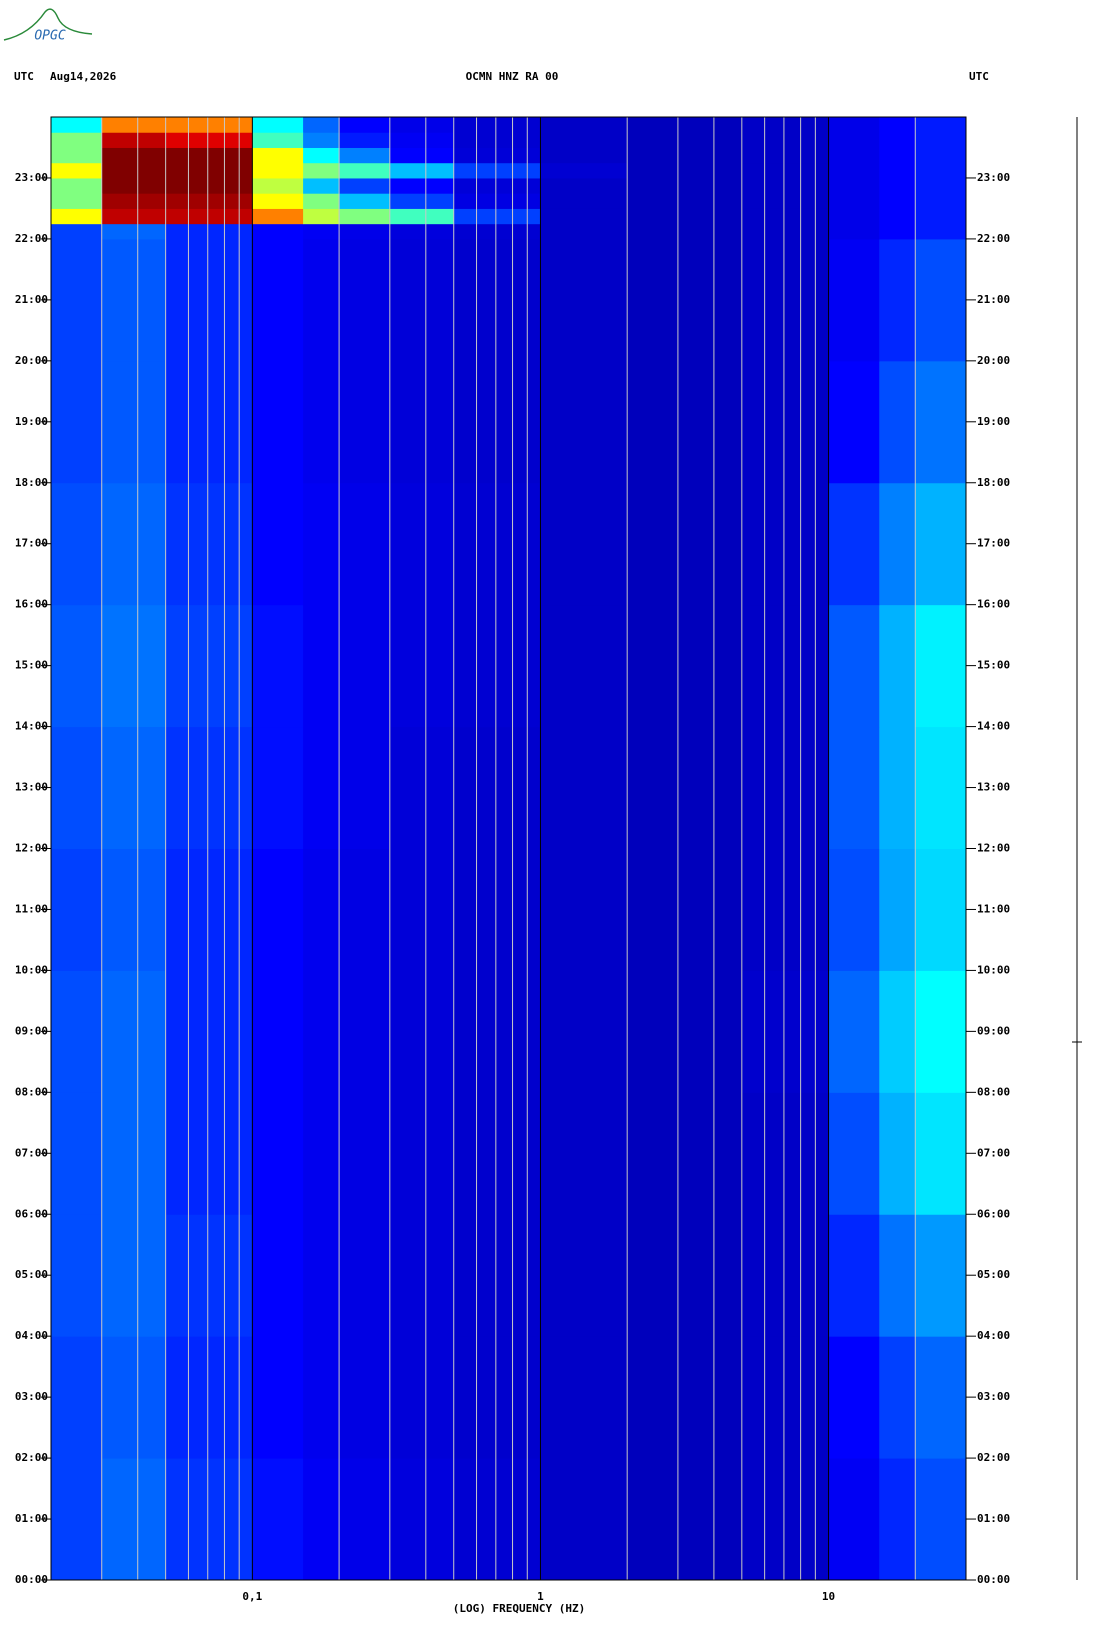 Image resolution: width=1102 pixels, height=1634 pixels. What do you see at coordinates (252, 1596) in the screenshot?
I see `x-tick-label: 0,1` at bounding box center [252, 1596].